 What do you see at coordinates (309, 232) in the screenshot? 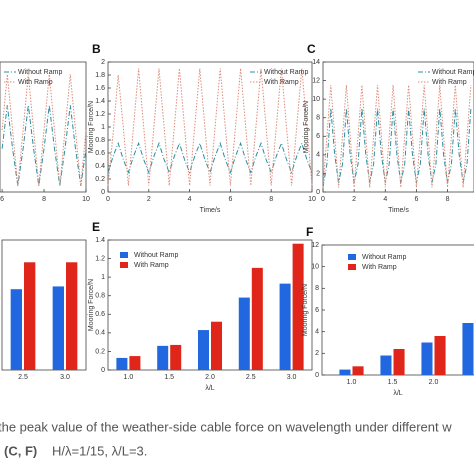
I see `panel-label: F` at bounding box center [309, 232].